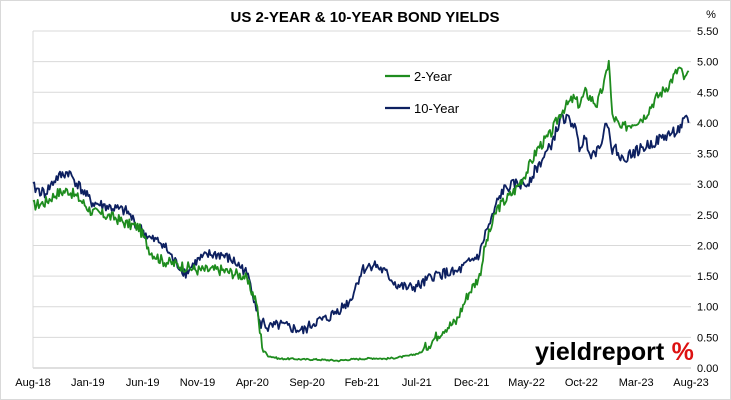 This screenshot has width=731, height=400. What do you see at coordinates (636, 383) in the screenshot?
I see `x-tick-label: Mar-23` at bounding box center [636, 383].